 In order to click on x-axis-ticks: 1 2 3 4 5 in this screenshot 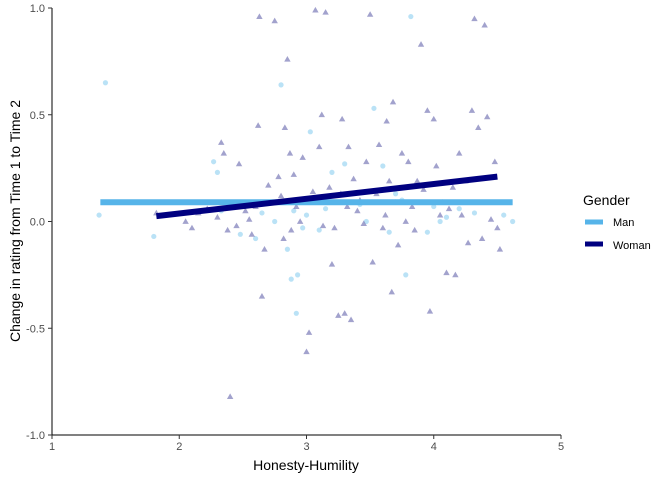, I will do `click(306, 444)`.